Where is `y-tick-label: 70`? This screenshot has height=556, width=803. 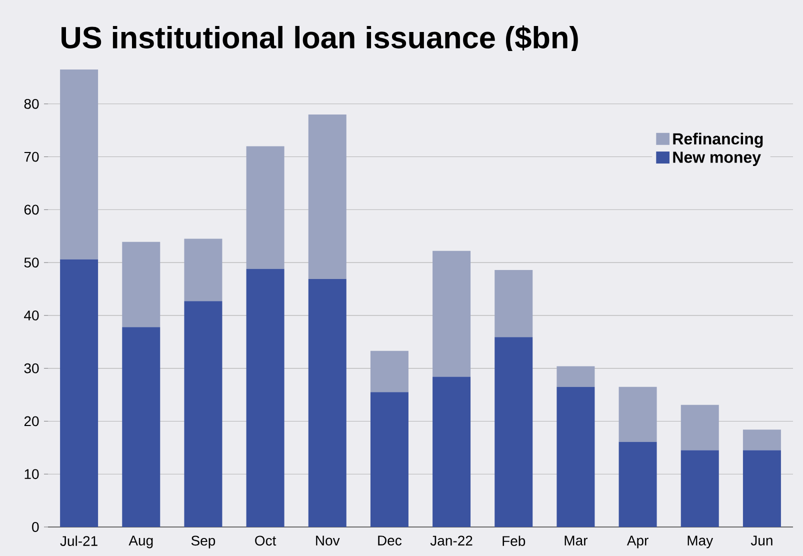 y-tick-label: 70 is located at coordinates (31, 157).